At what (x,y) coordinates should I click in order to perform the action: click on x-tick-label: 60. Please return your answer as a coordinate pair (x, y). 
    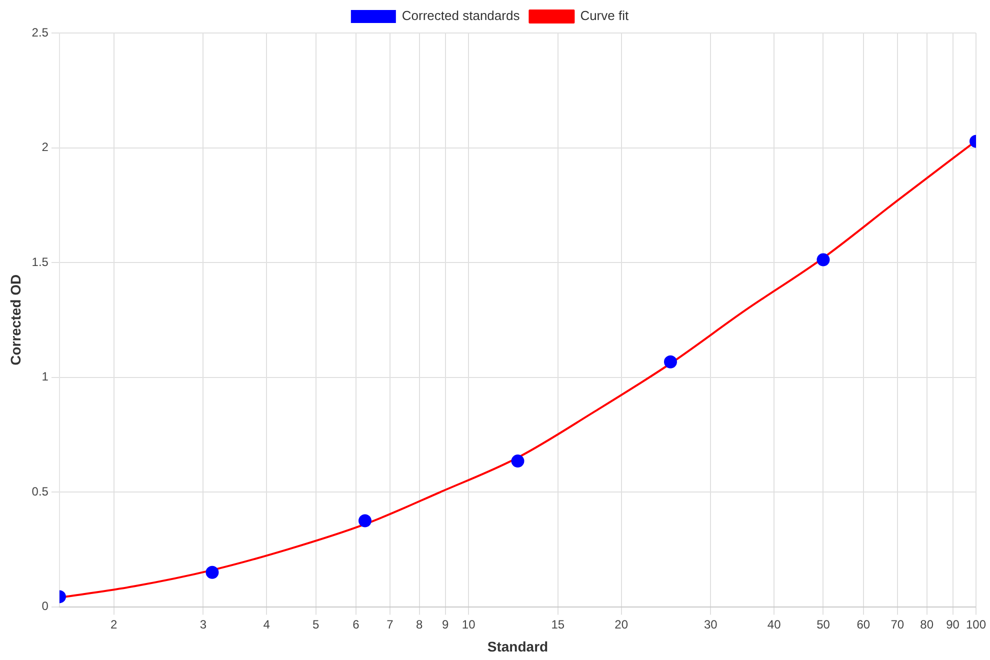
    Looking at the image, I should click on (863, 624).